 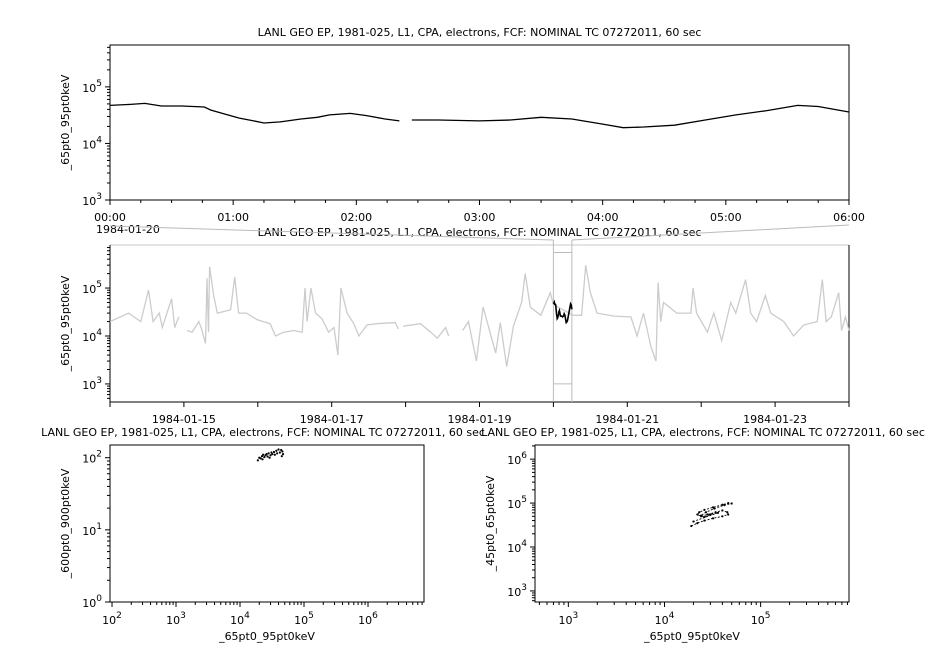 What do you see at coordinates (562, 312) in the screenshot?
I see `highlight-series-line` at bounding box center [562, 312].